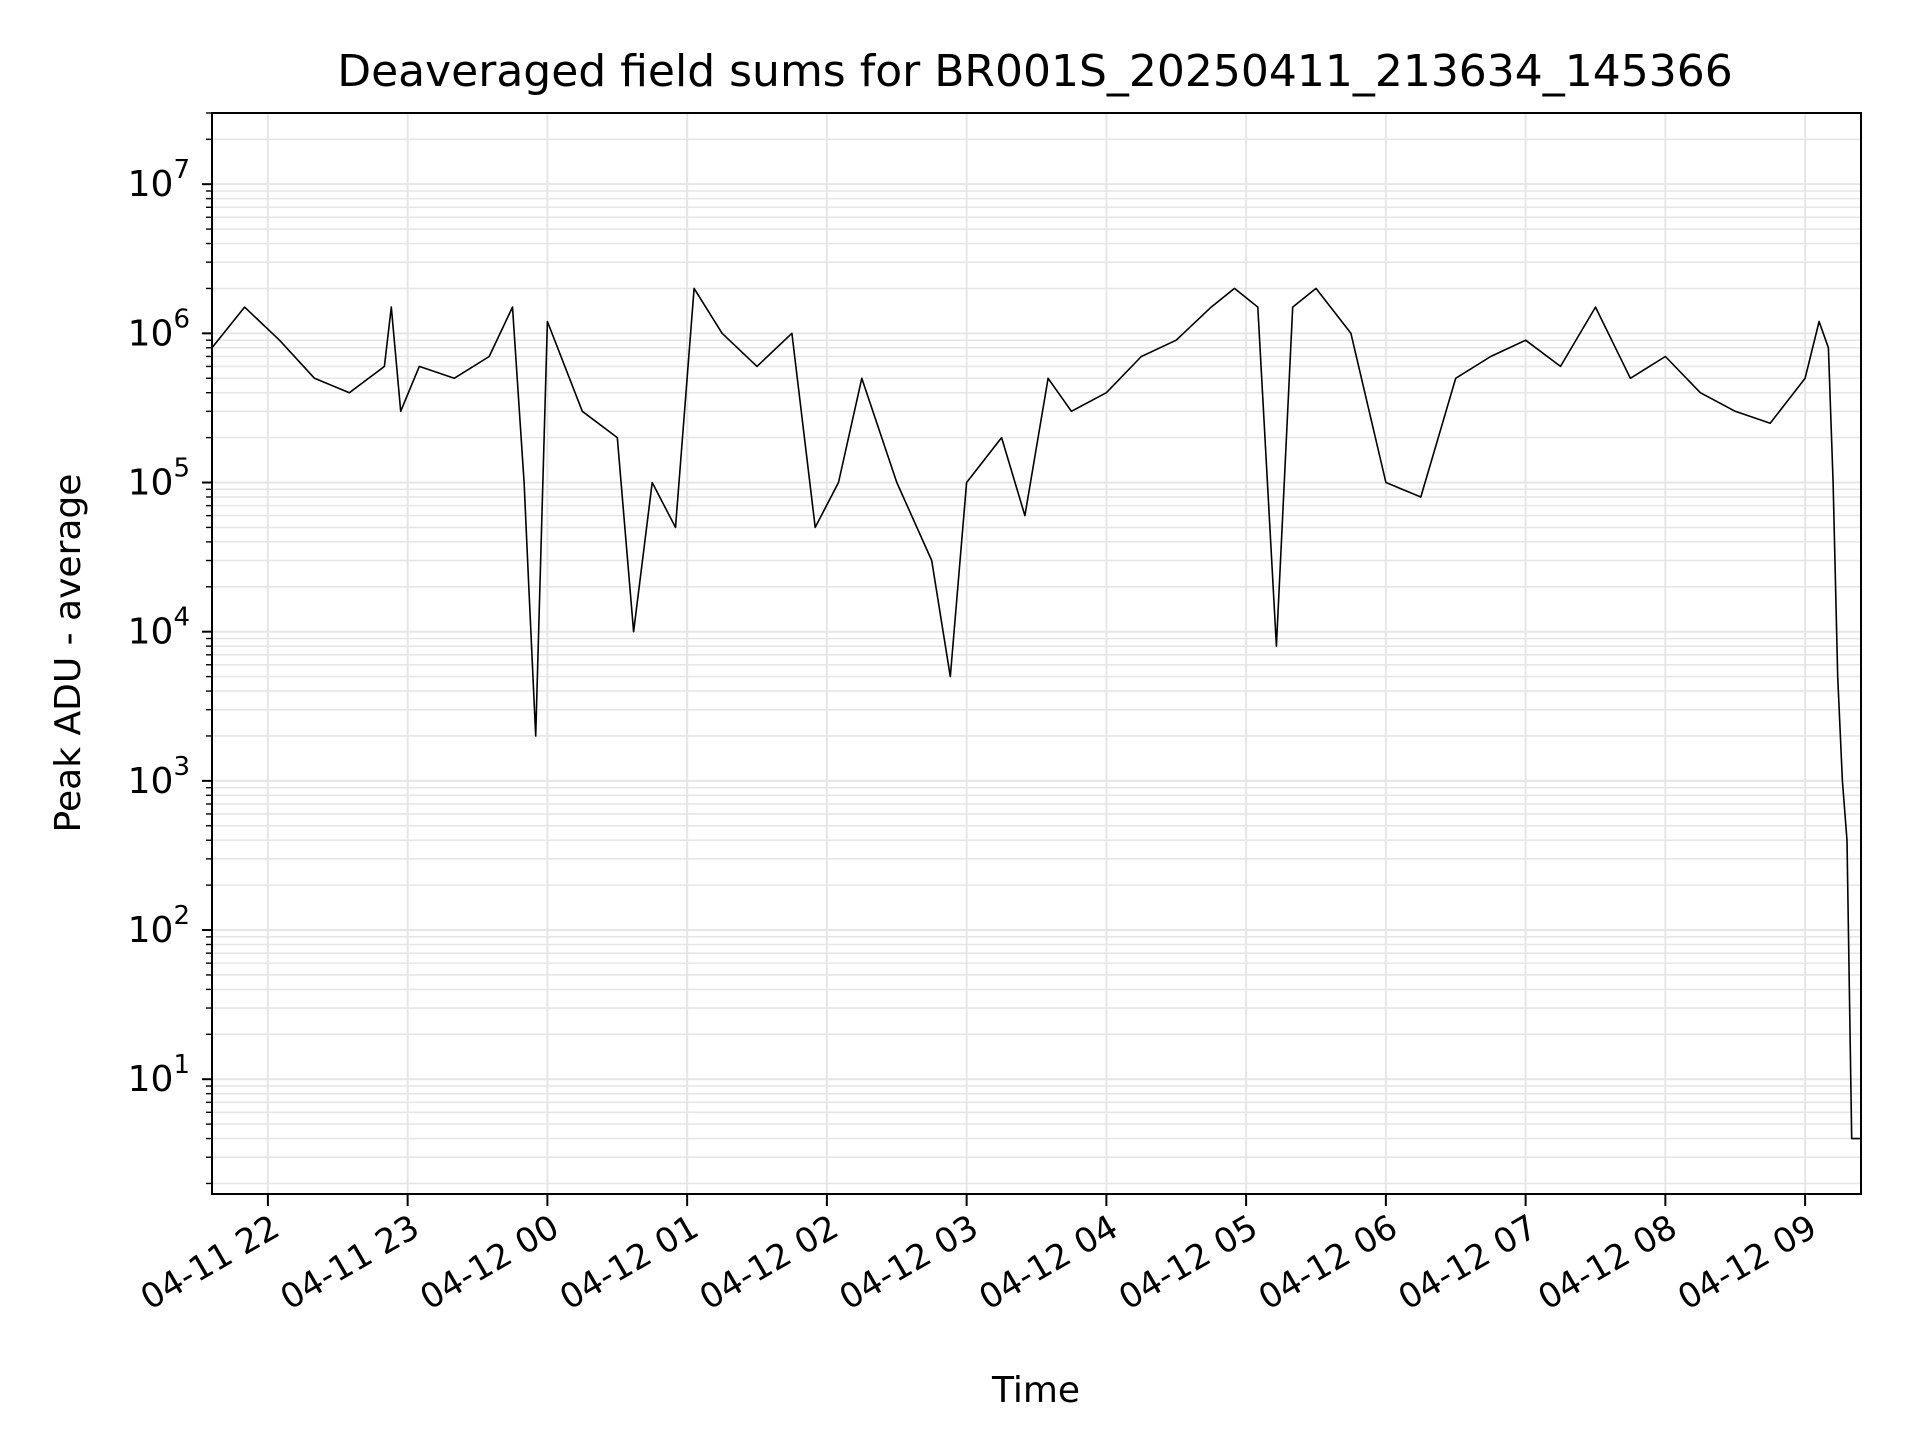 This screenshot has width=1920, height=1440. I want to click on x-tick-label: 04-12 02, so click(769, 1262).